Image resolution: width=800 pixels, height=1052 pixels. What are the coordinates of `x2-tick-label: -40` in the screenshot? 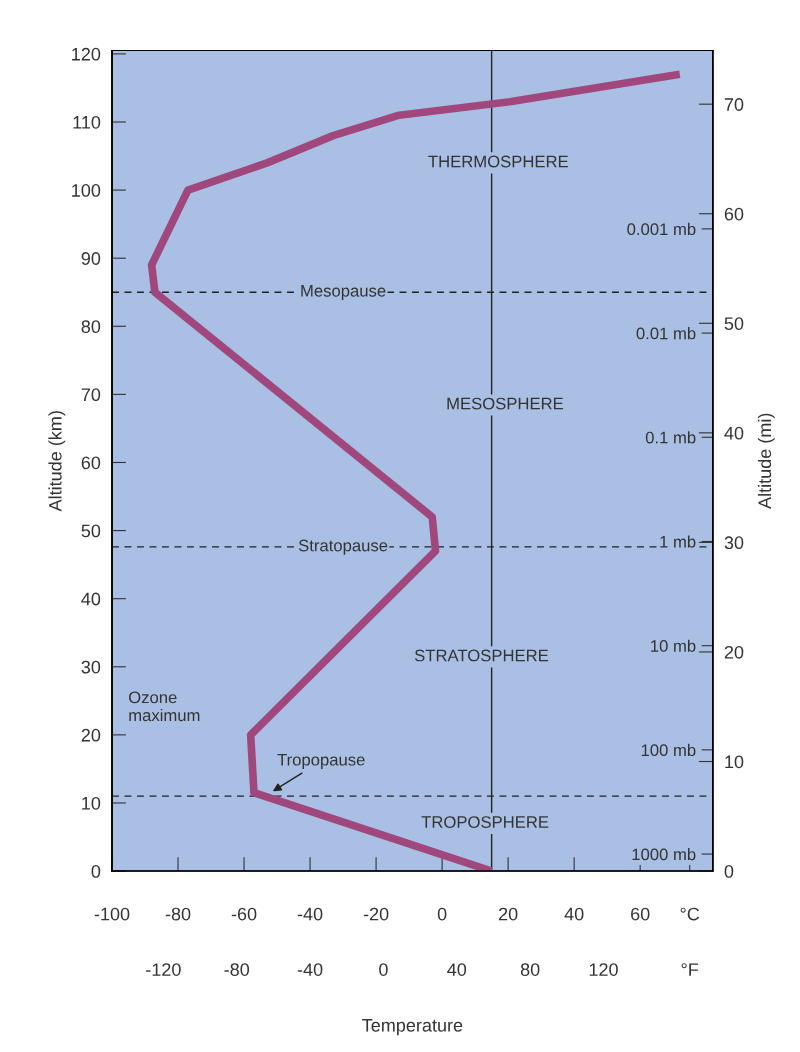 It's located at (310, 969).